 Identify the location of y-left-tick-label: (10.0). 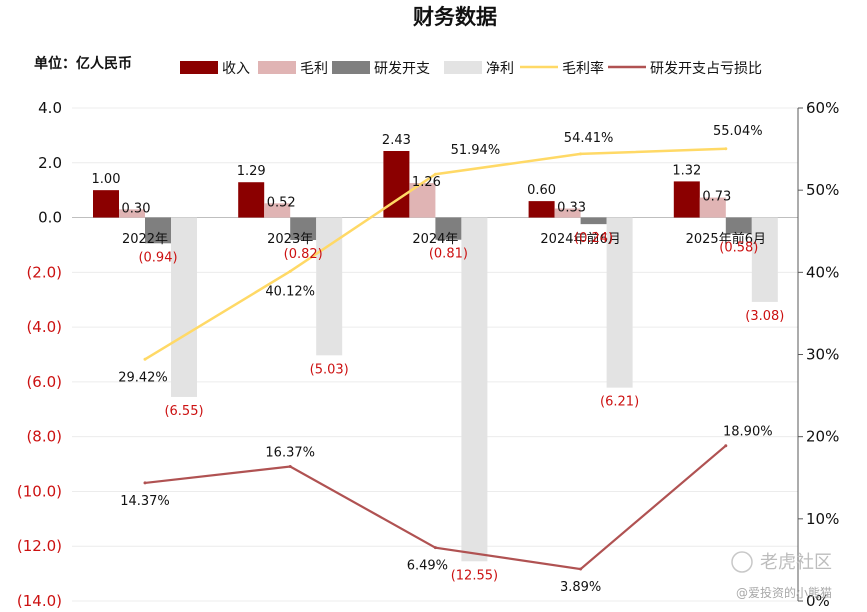
(39, 491).